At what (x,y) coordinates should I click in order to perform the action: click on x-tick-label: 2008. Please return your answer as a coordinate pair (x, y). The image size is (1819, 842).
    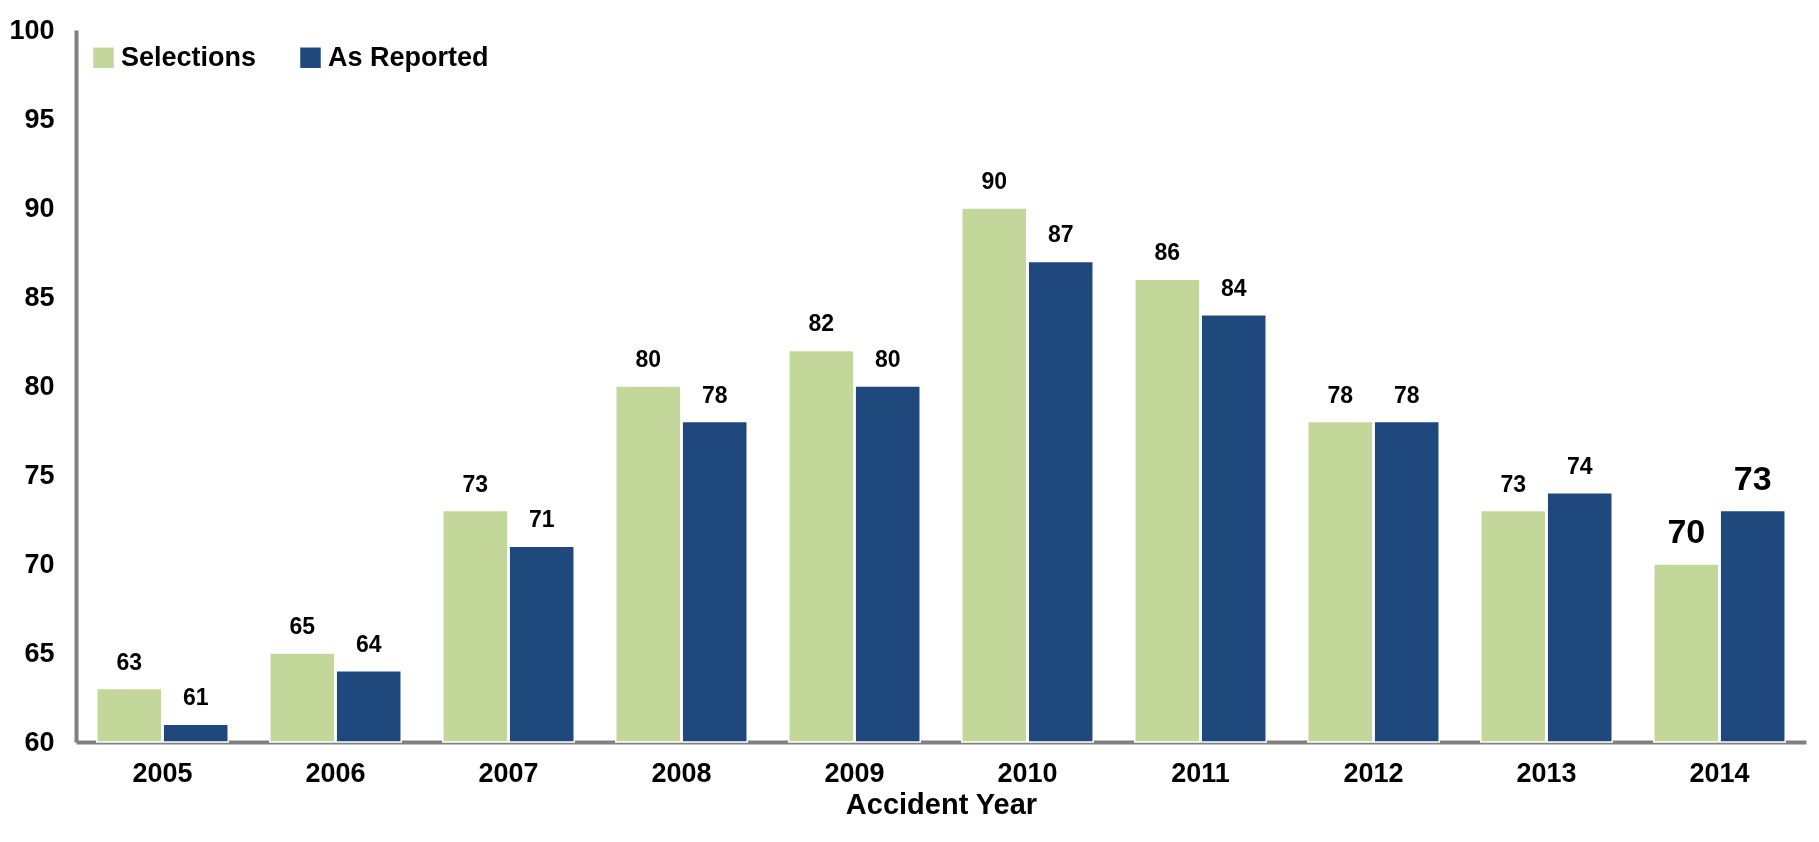
    Looking at the image, I should click on (681, 772).